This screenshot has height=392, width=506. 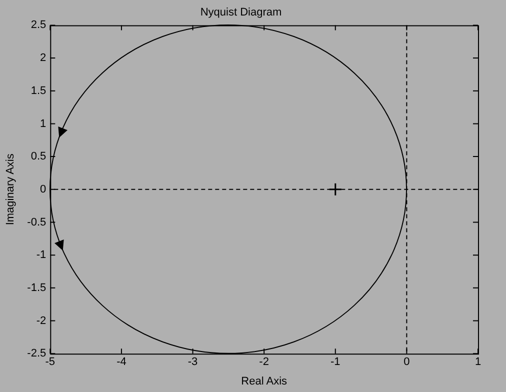 What do you see at coordinates (43, 189) in the screenshot?
I see `y-tick-label: 0` at bounding box center [43, 189].